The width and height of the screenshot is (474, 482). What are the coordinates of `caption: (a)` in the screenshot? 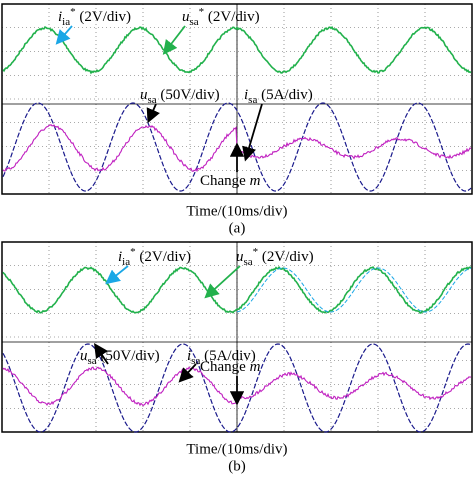 It's located at (237, 228).